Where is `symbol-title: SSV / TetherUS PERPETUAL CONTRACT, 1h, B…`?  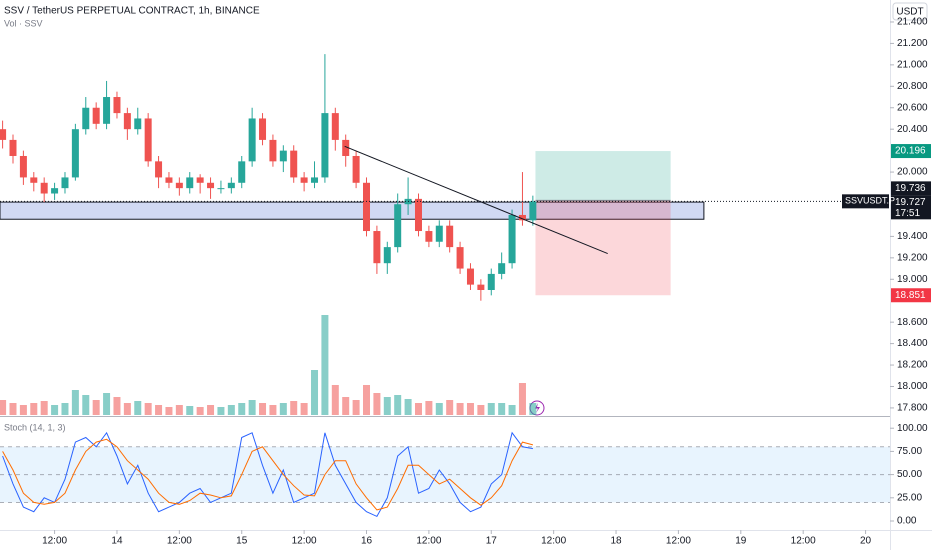
symbol-title: SSV / TetherUS PERPETUAL CONTRACT, 1h, B… is located at coordinates (132, 11).